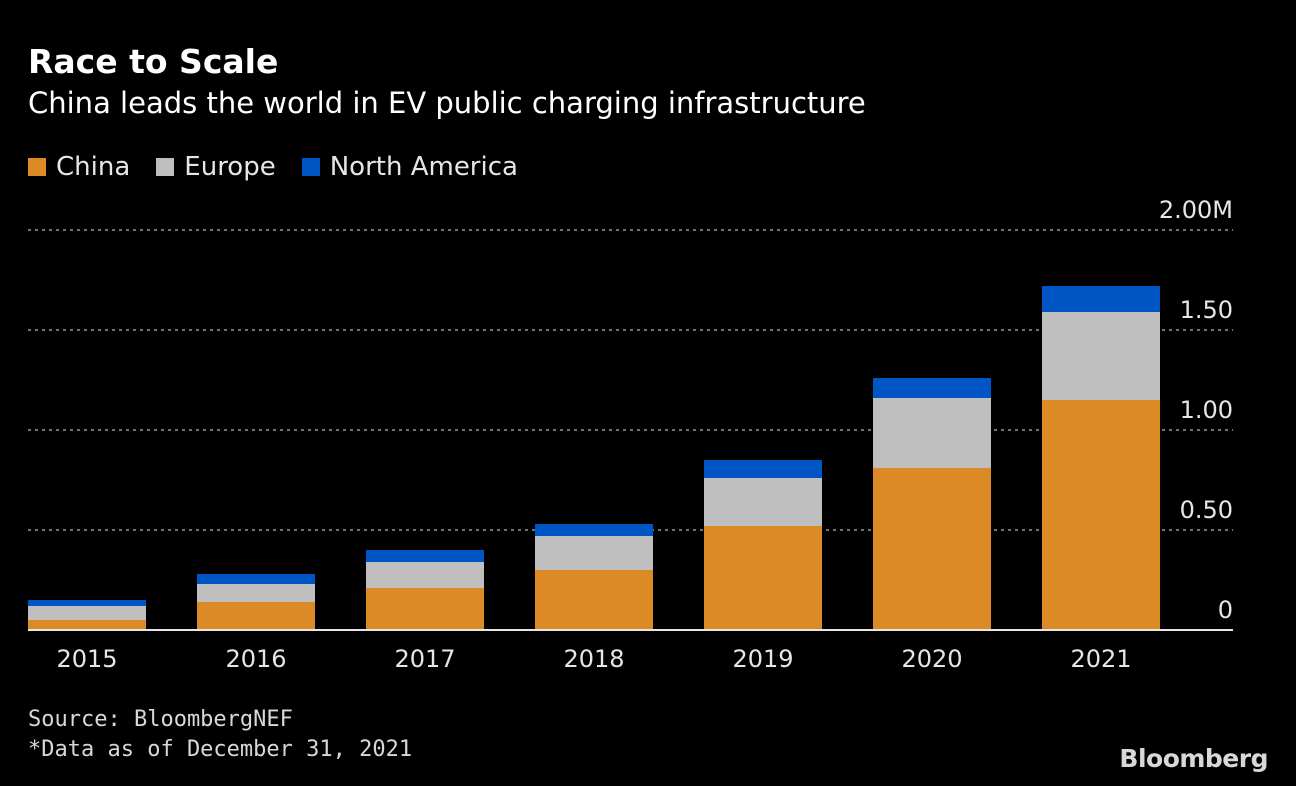  Describe the element at coordinates (932, 549) in the screenshot. I see `bar-china-2020` at that location.